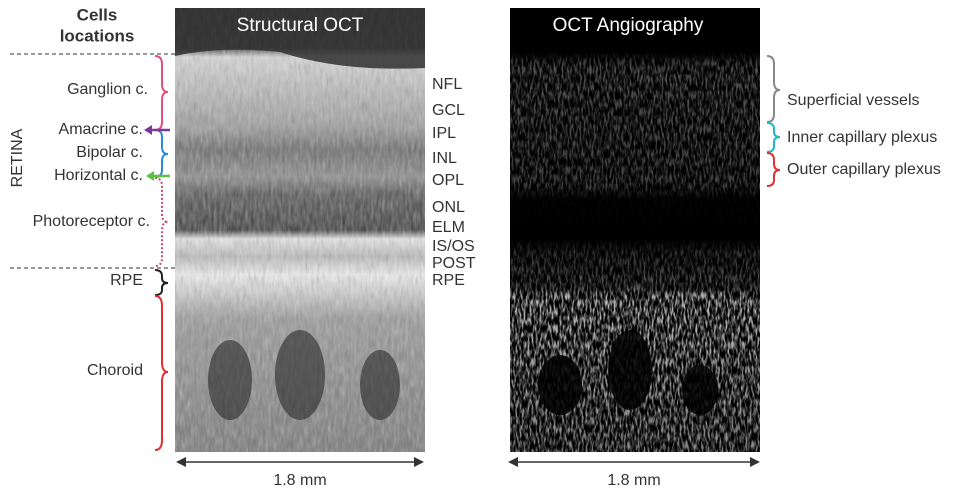 This screenshot has height=492, width=970. I want to click on vessel-label: Superficial vessels, so click(853, 100).